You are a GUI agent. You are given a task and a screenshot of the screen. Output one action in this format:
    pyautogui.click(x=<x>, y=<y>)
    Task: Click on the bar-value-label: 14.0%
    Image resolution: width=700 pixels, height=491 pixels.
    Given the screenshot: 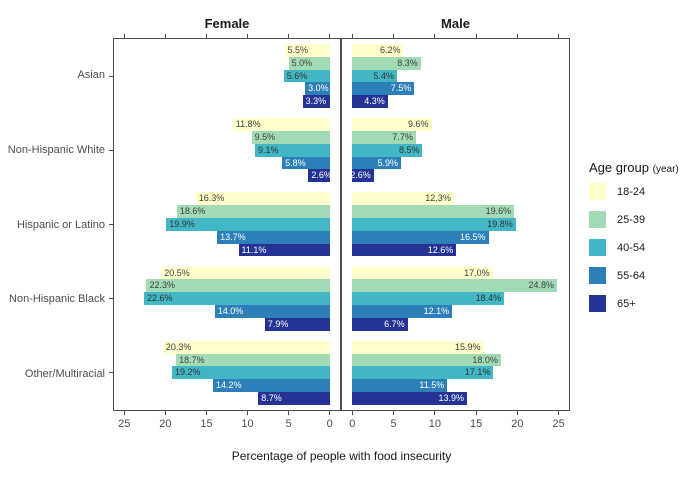 What is the action you would take?
    pyautogui.click(x=230, y=310)
    